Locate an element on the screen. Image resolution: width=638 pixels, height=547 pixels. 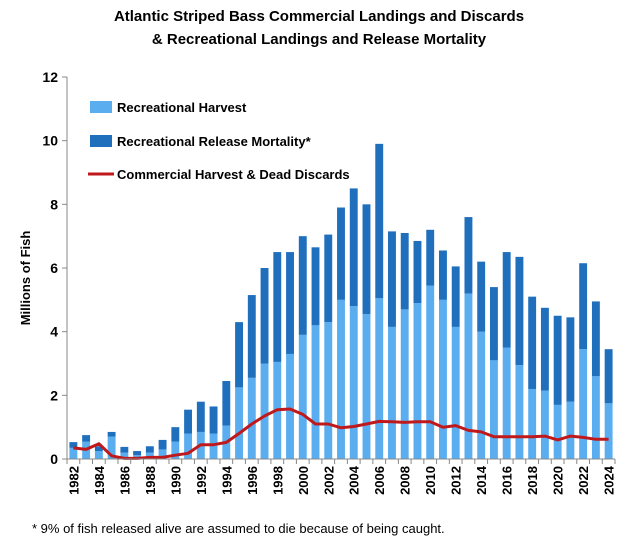
release-mortality-bar-2016 is located at coordinates (506, 300).